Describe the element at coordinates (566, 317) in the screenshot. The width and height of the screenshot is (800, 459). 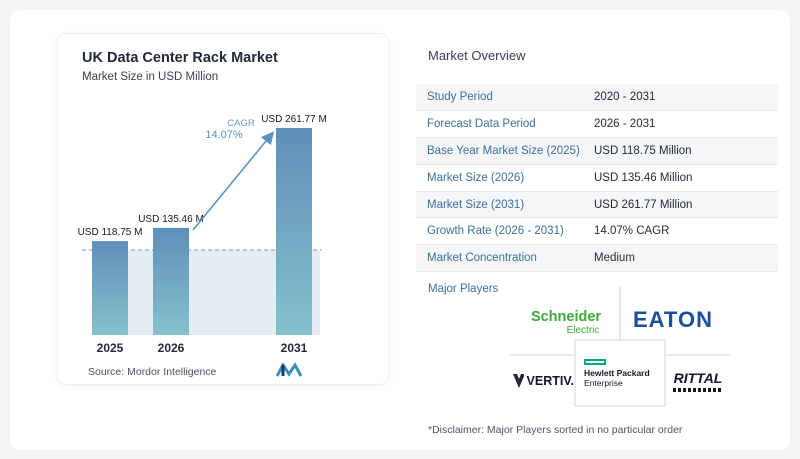
I see `schneider-name: Schneider` at that location.